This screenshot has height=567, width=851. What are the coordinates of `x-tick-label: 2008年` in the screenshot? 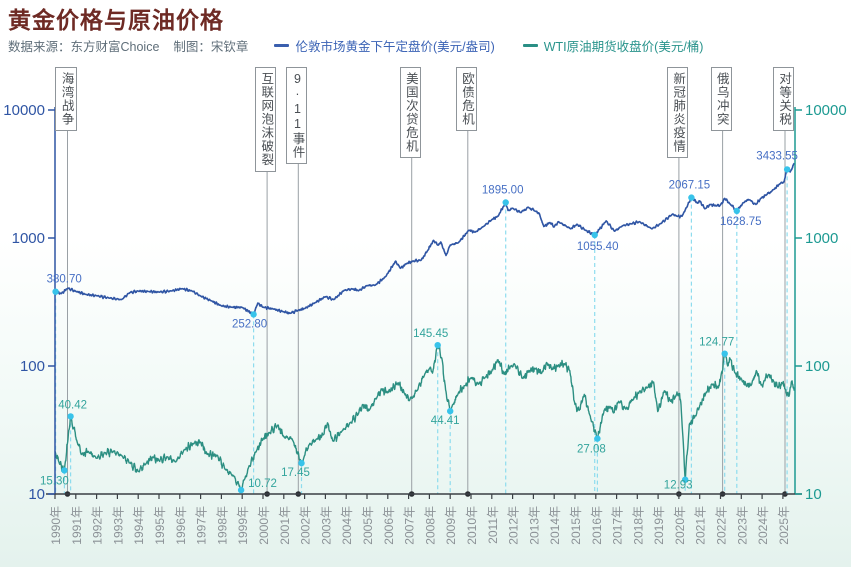 It's located at (430, 525).